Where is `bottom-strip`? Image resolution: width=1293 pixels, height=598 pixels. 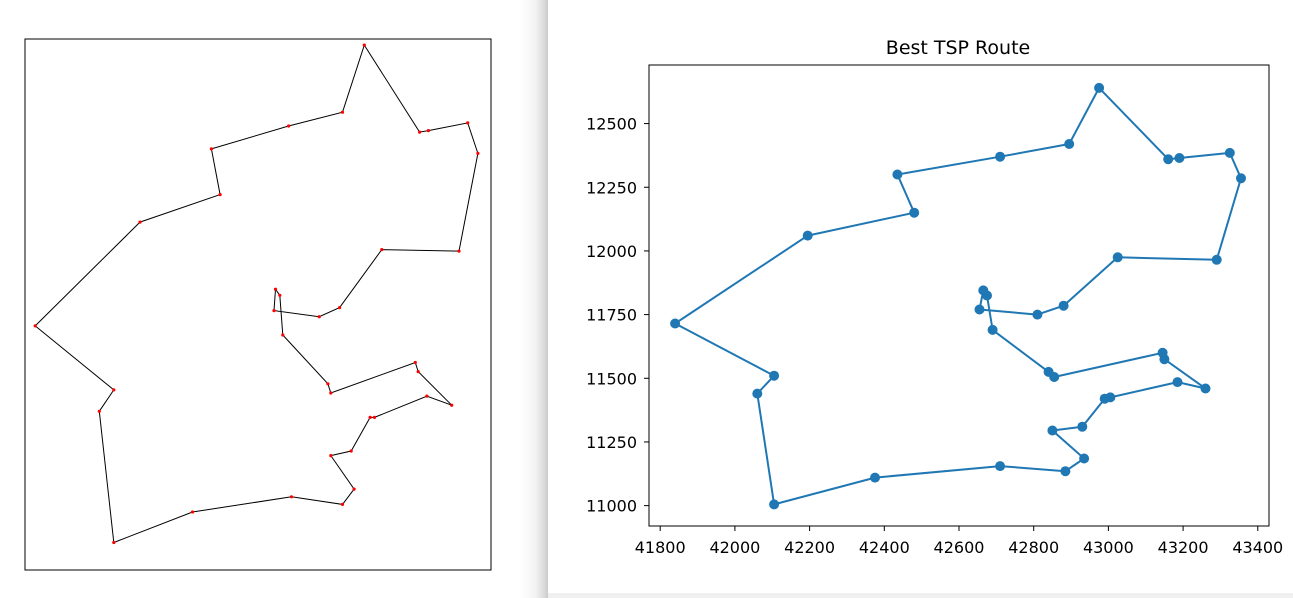 bottom-strip is located at coordinates (920, 595).